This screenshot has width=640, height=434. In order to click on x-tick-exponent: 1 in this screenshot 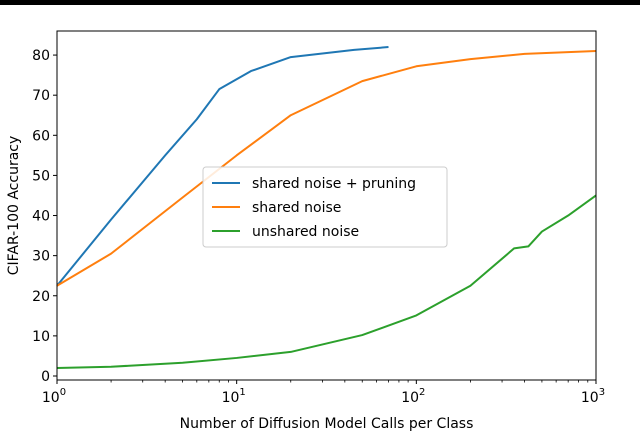, I will do `click(242, 392)`.